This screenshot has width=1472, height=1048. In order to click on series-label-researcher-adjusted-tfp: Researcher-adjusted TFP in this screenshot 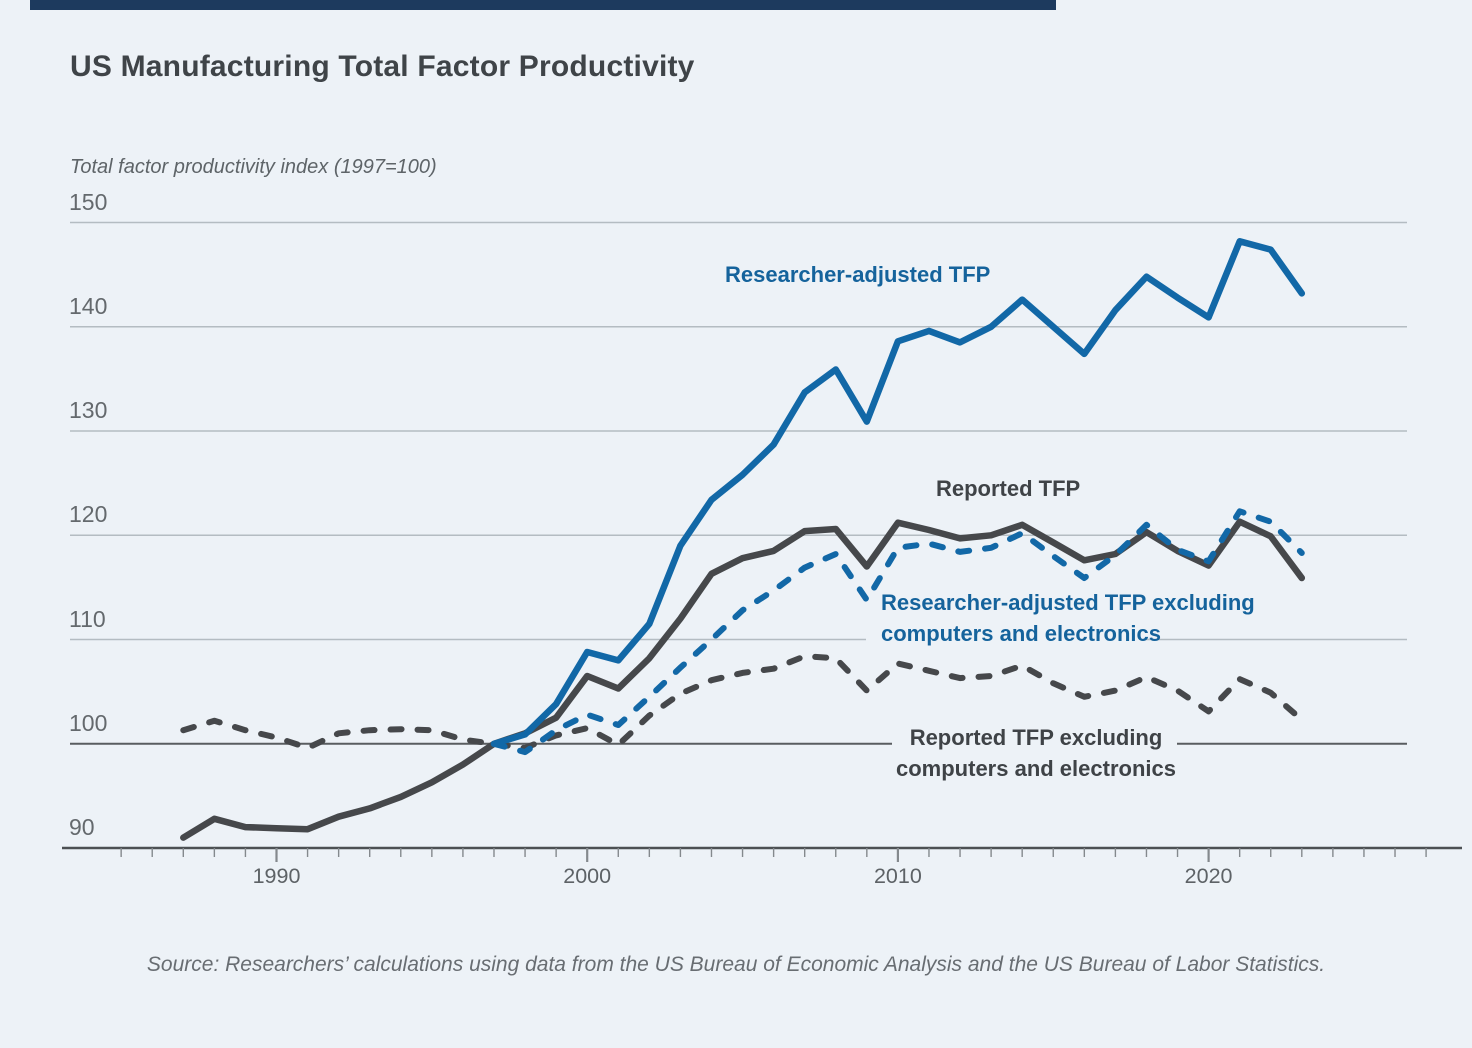, I will do `click(858, 274)`.